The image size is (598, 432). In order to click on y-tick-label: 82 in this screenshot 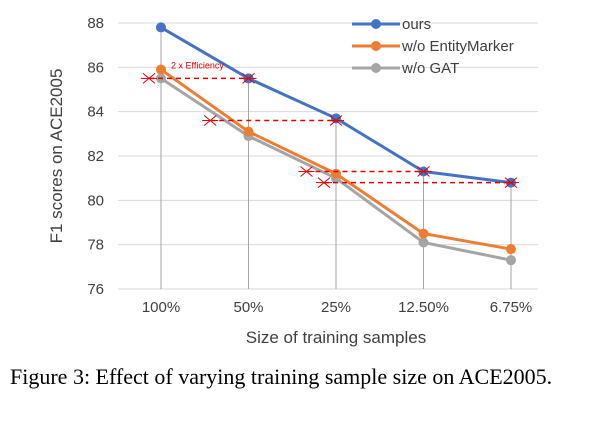, I will do `click(95, 156)`.